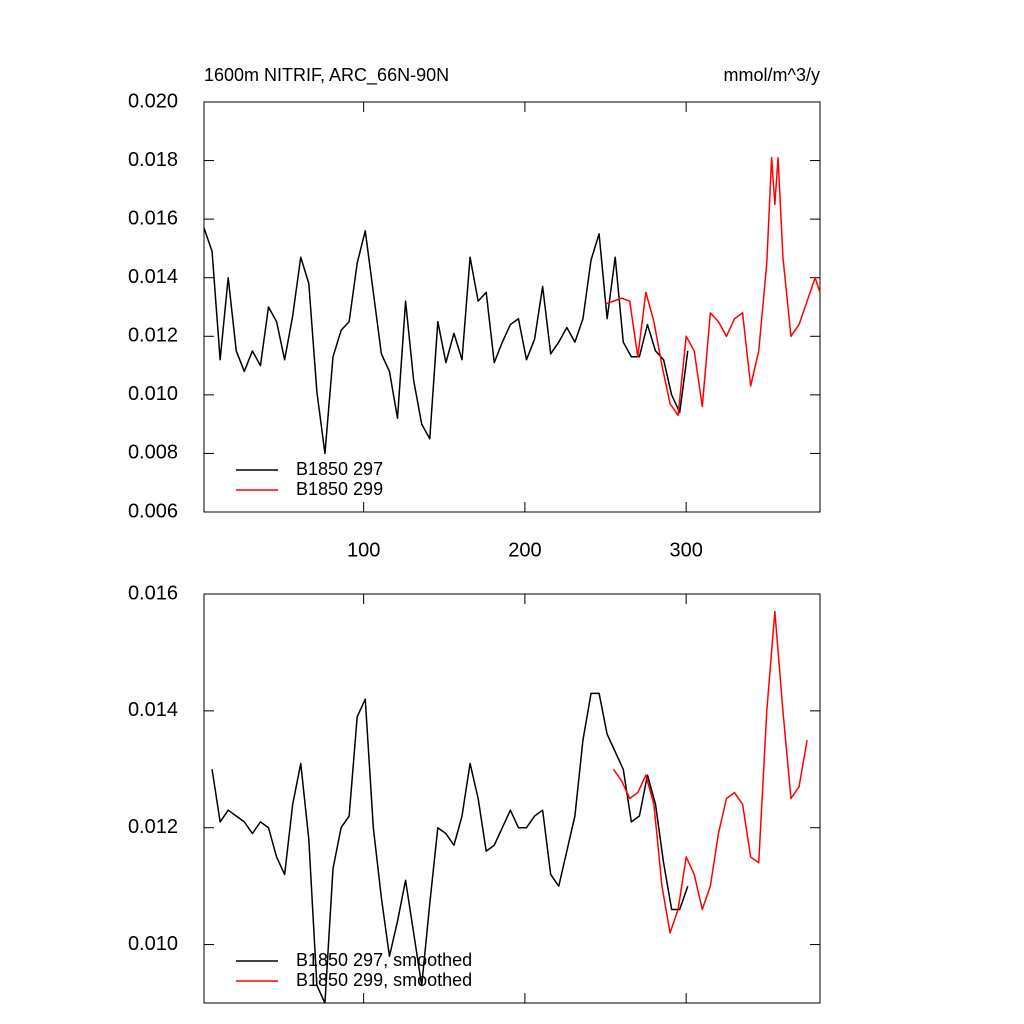 This screenshot has width=1024, height=1024. Describe the element at coordinates (772, 75) in the screenshot. I see `units-label: mmol/m^3/y` at that location.